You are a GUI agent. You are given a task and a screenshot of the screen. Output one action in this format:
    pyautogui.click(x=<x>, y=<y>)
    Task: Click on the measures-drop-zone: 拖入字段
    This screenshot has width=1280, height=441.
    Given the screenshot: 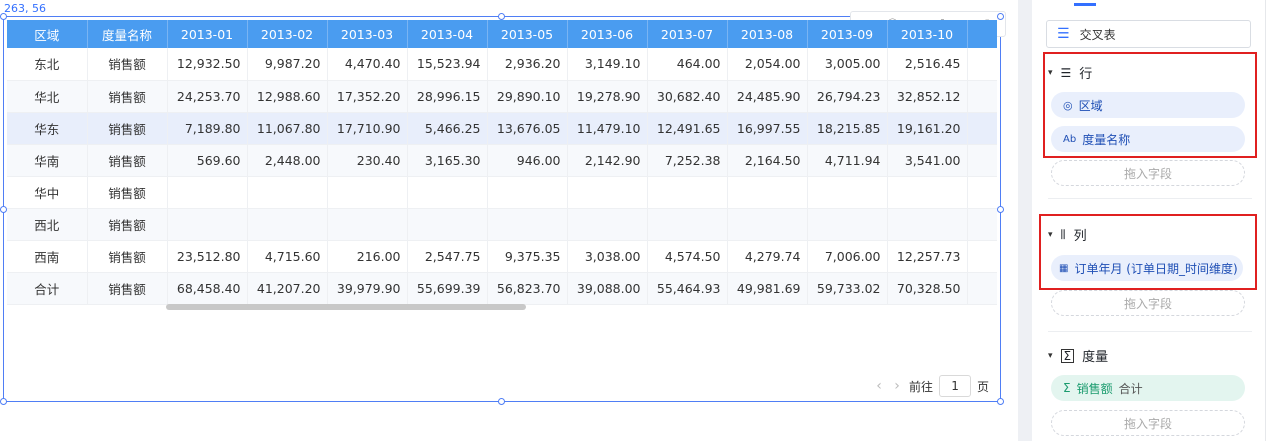 What is the action you would take?
    pyautogui.click(x=1148, y=423)
    